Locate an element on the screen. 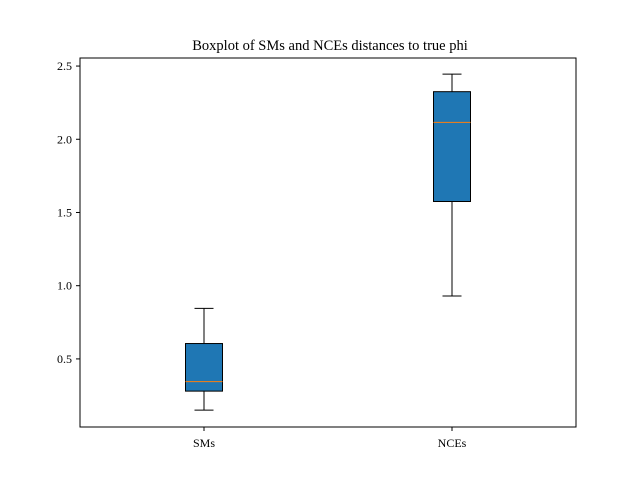 Image resolution: width=640 pixels, height=480 pixels. box-nces is located at coordinates (452, 146).